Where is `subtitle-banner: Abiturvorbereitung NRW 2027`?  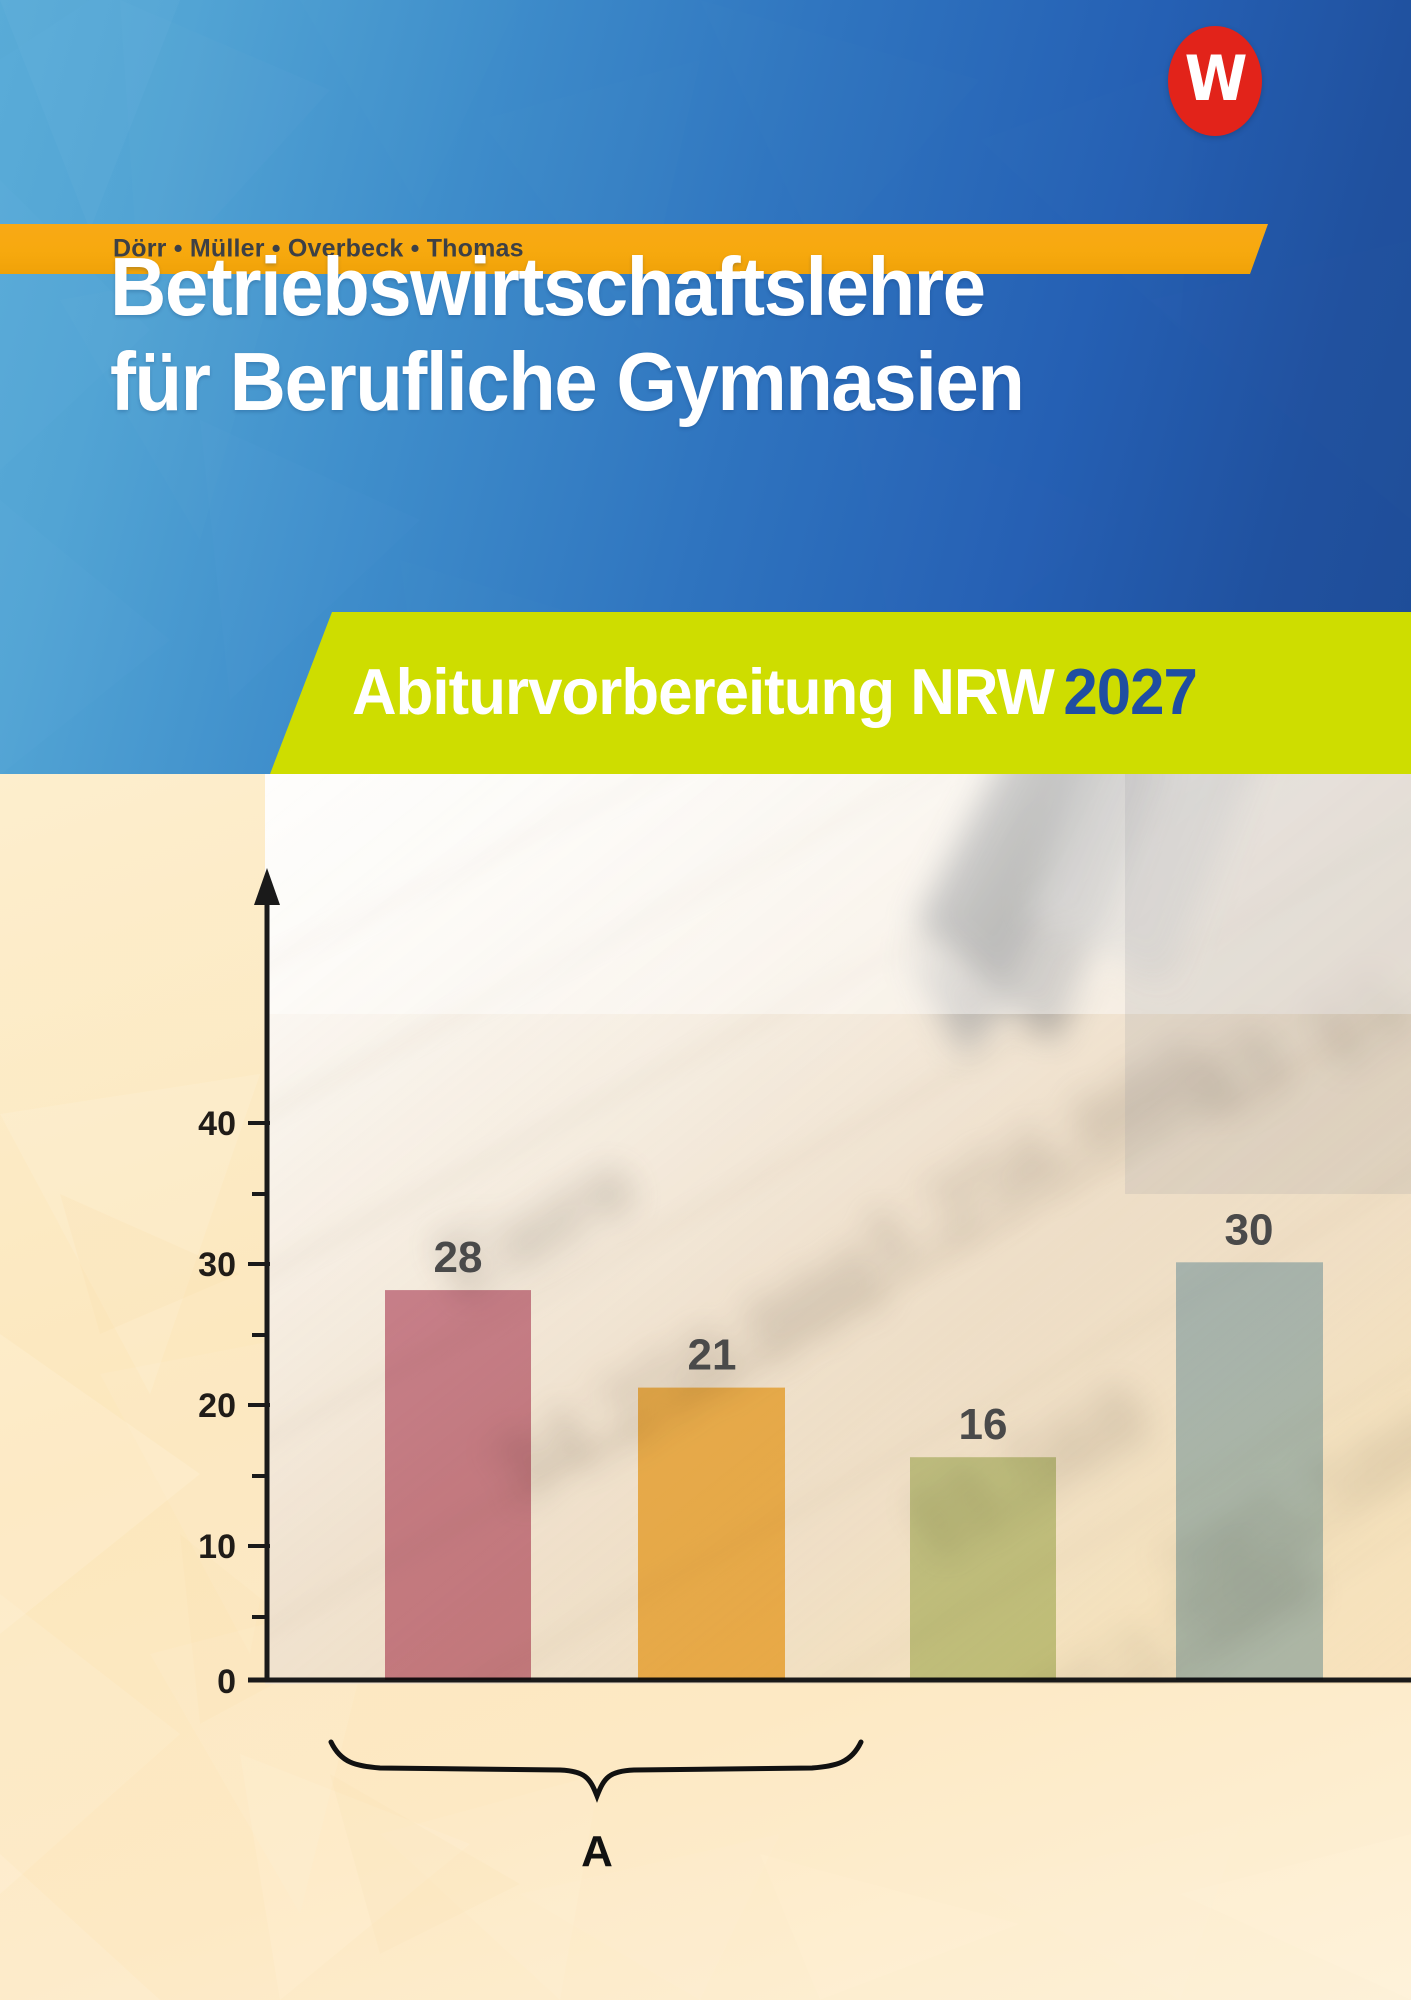 subtitle-banner: Abiturvorbereitung NRW 2027 is located at coordinates (840, 693).